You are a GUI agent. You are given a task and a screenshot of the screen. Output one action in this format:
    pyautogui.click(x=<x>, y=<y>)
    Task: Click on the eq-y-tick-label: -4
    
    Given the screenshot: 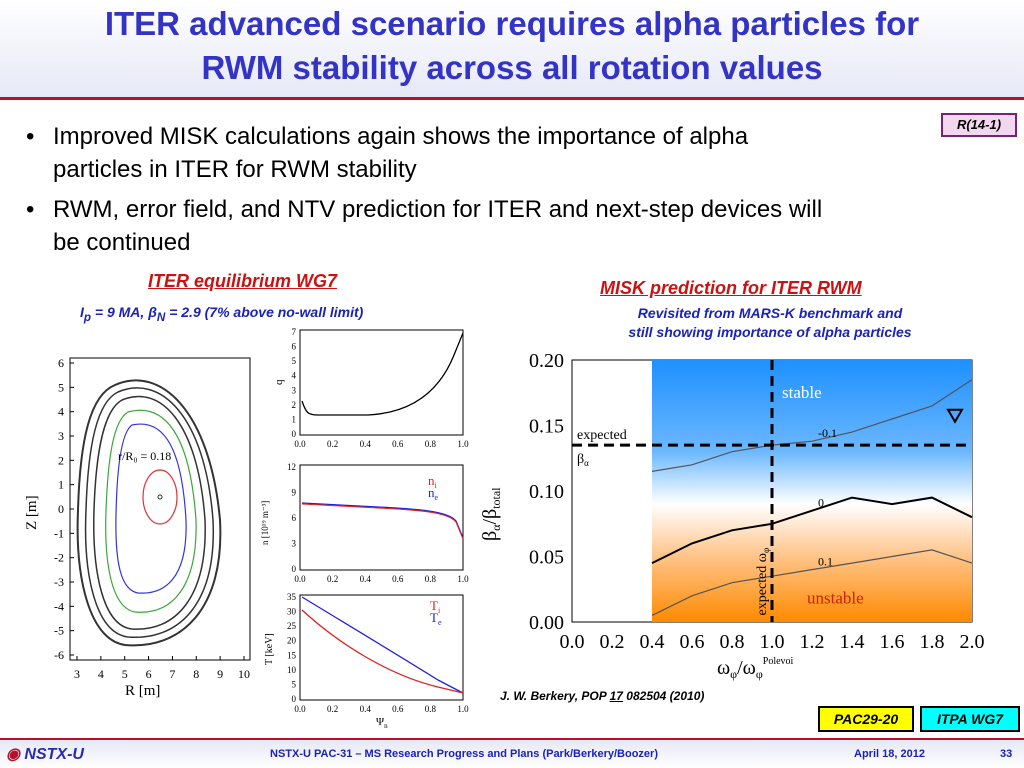 What is the action you would take?
    pyautogui.click(x=59, y=606)
    